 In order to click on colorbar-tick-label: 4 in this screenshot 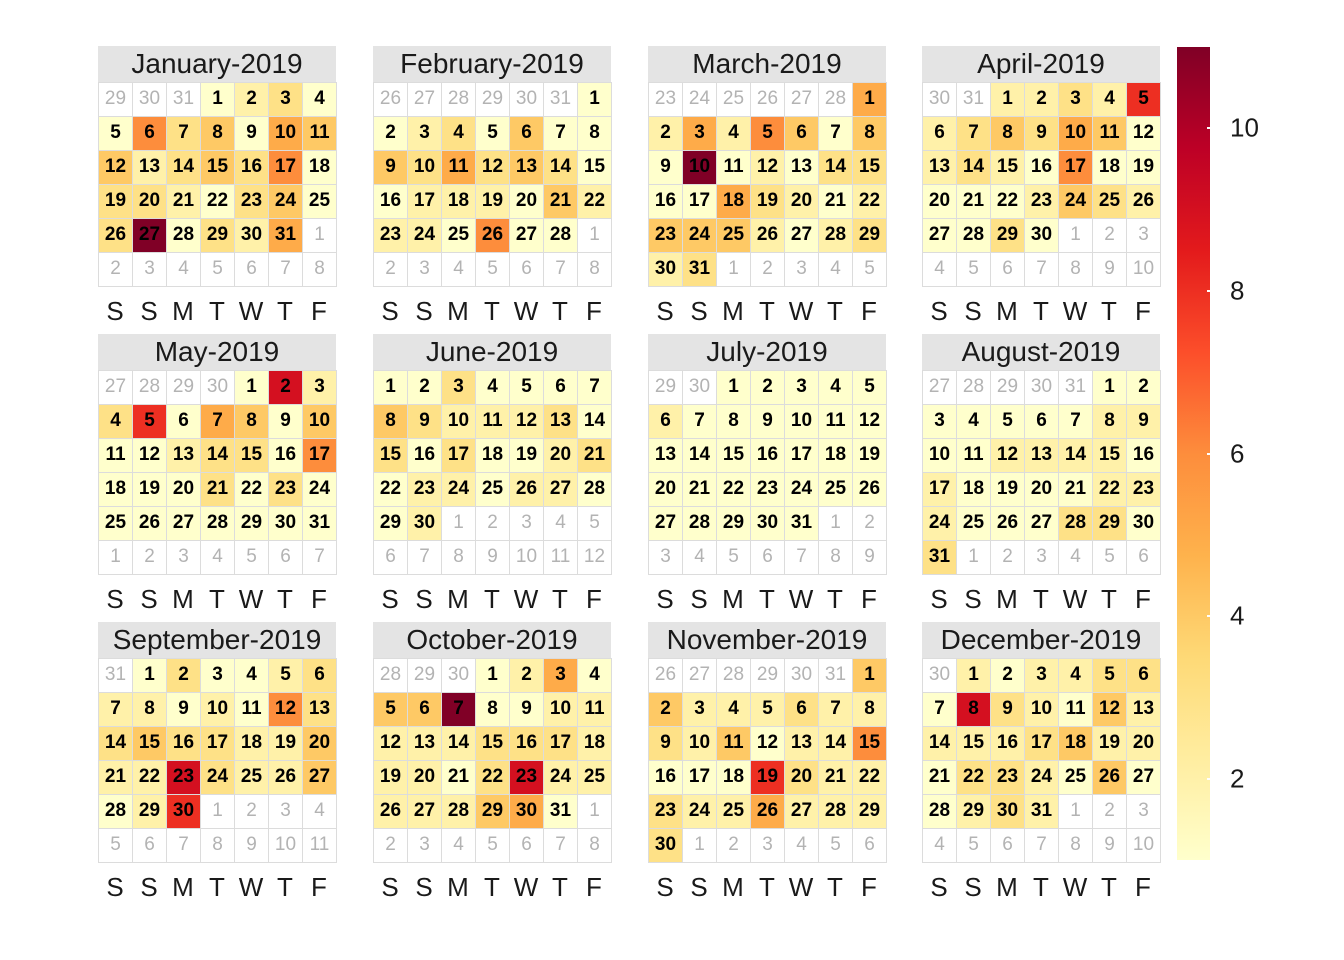, I will do `click(1237, 615)`.